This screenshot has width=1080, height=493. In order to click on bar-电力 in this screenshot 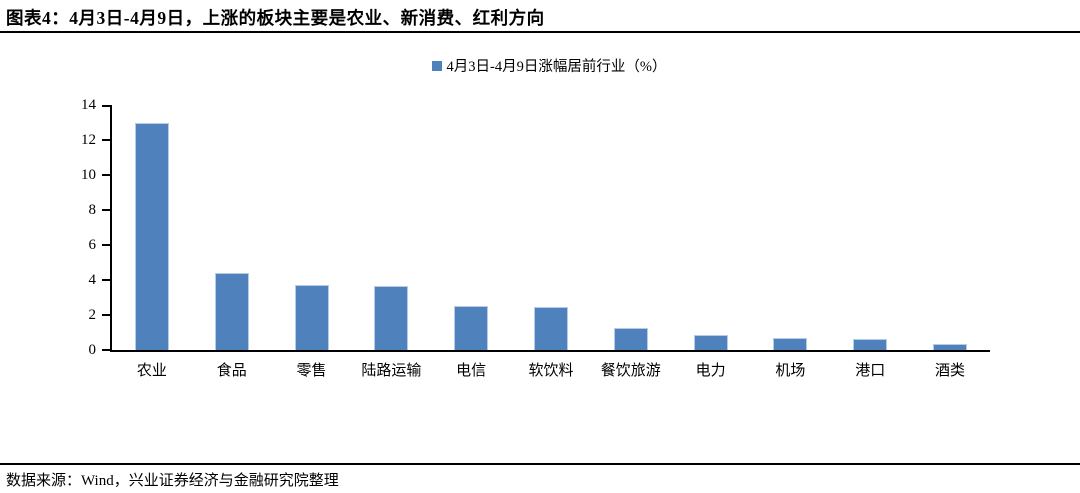, I will do `click(710, 342)`.